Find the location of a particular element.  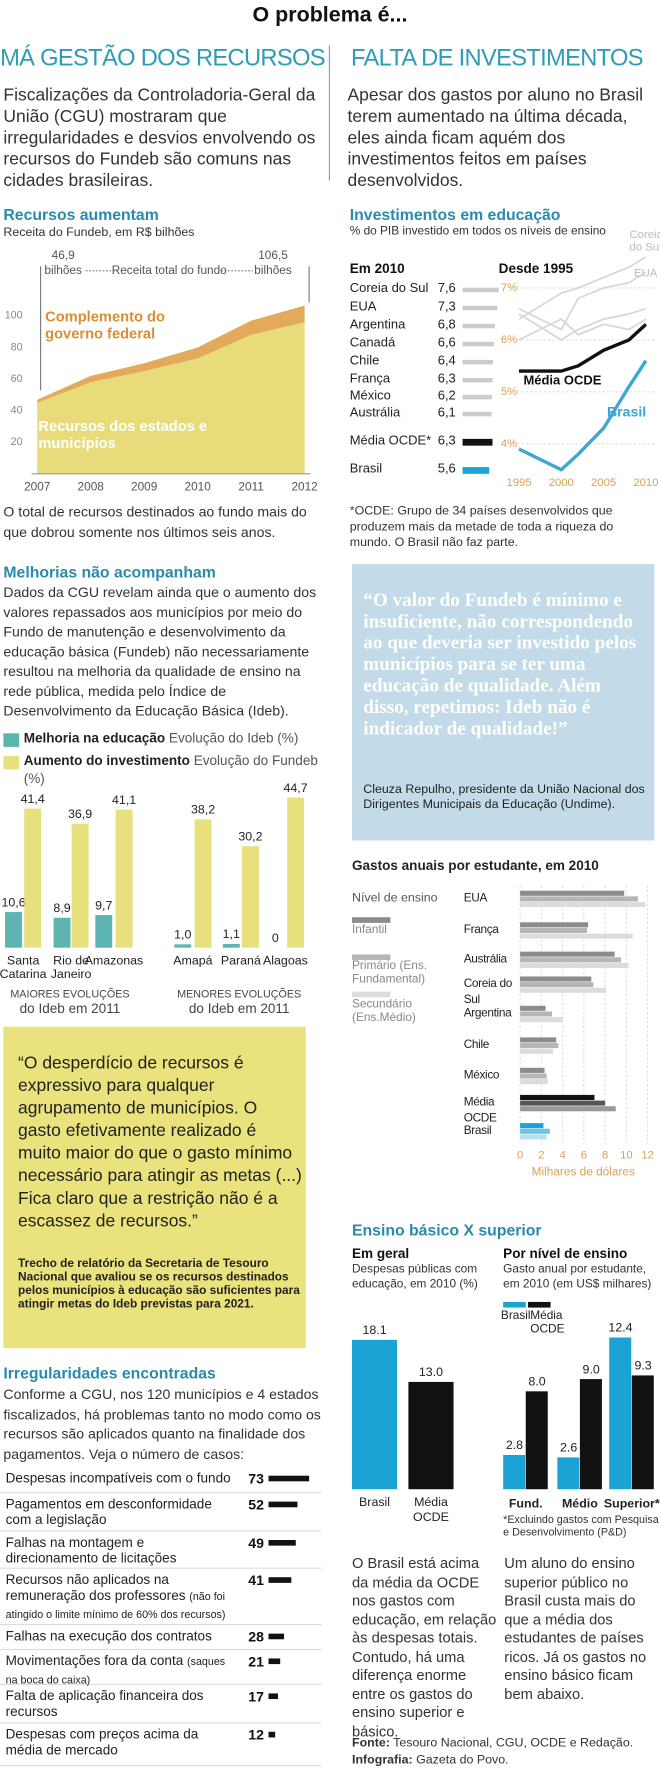

legend-label: Secundário (Ens.Médio) is located at coordinates (383, 1011).